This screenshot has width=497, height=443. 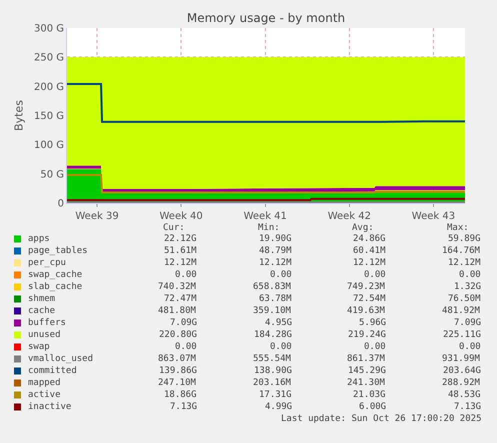 I want to click on y-tick-label: 100 G, so click(x=49, y=146).